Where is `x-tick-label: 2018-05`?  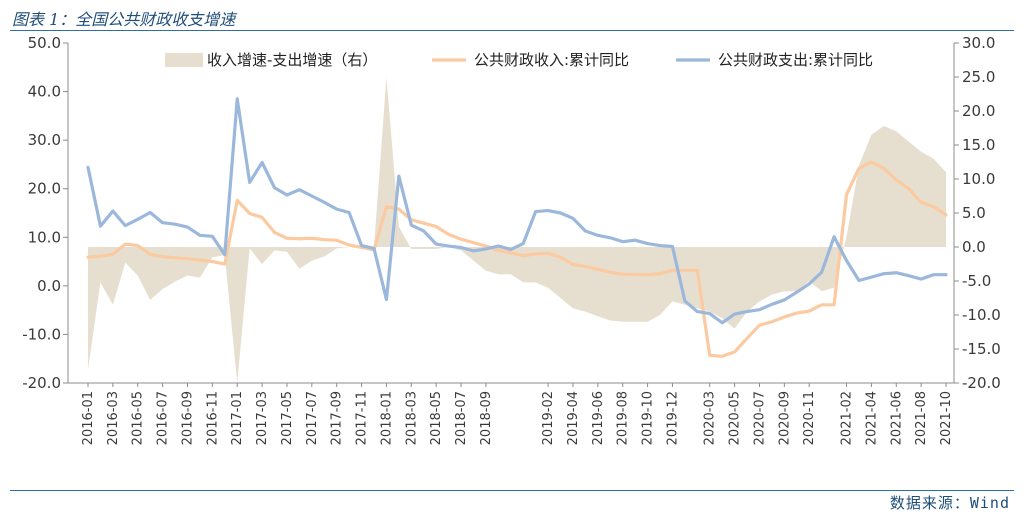
x-tick-label: 2018-05 is located at coordinates (436, 418).